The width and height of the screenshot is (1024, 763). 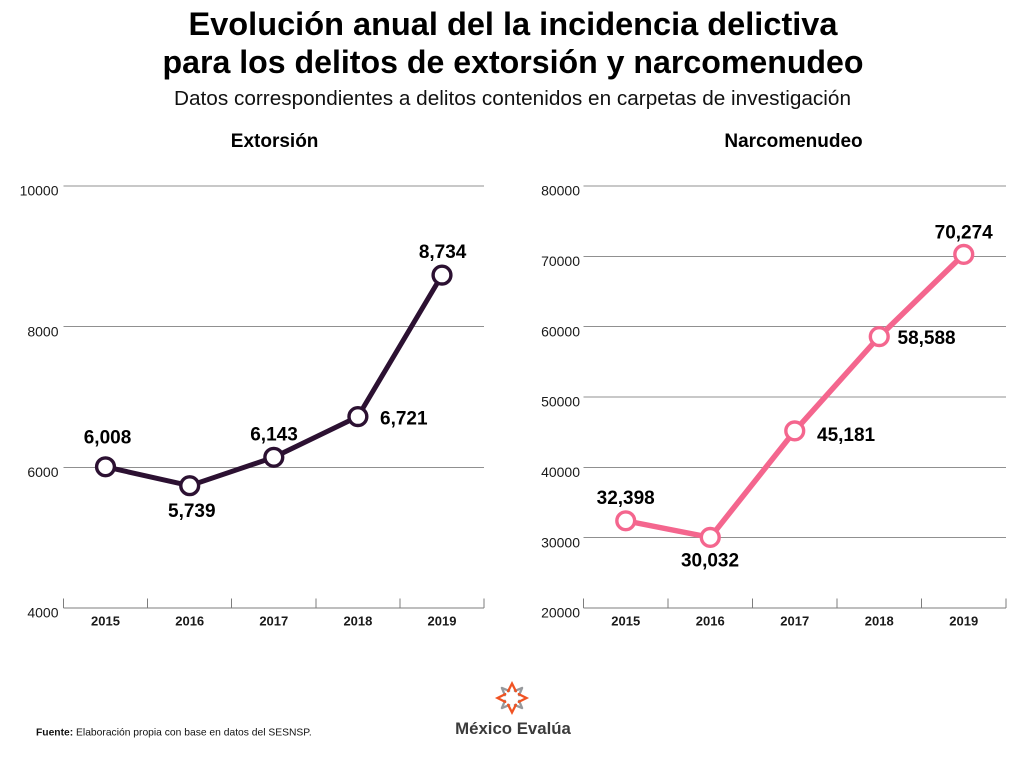 What do you see at coordinates (793, 141) in the screenshot?
I see `svg-text: Narcomenudeo` at bounding box center [793, 141].